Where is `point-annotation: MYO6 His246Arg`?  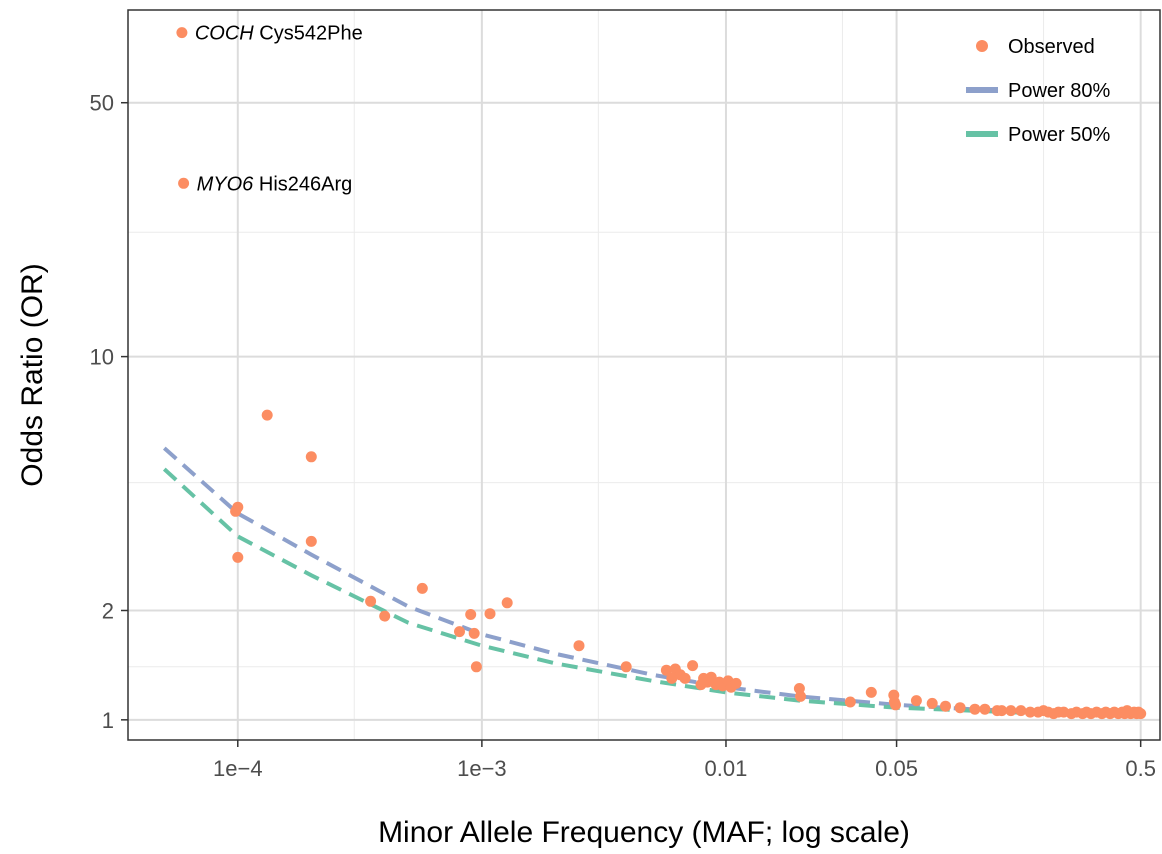
point-annotation: MYO6 His246Arg is located at coordinates (275, 184).